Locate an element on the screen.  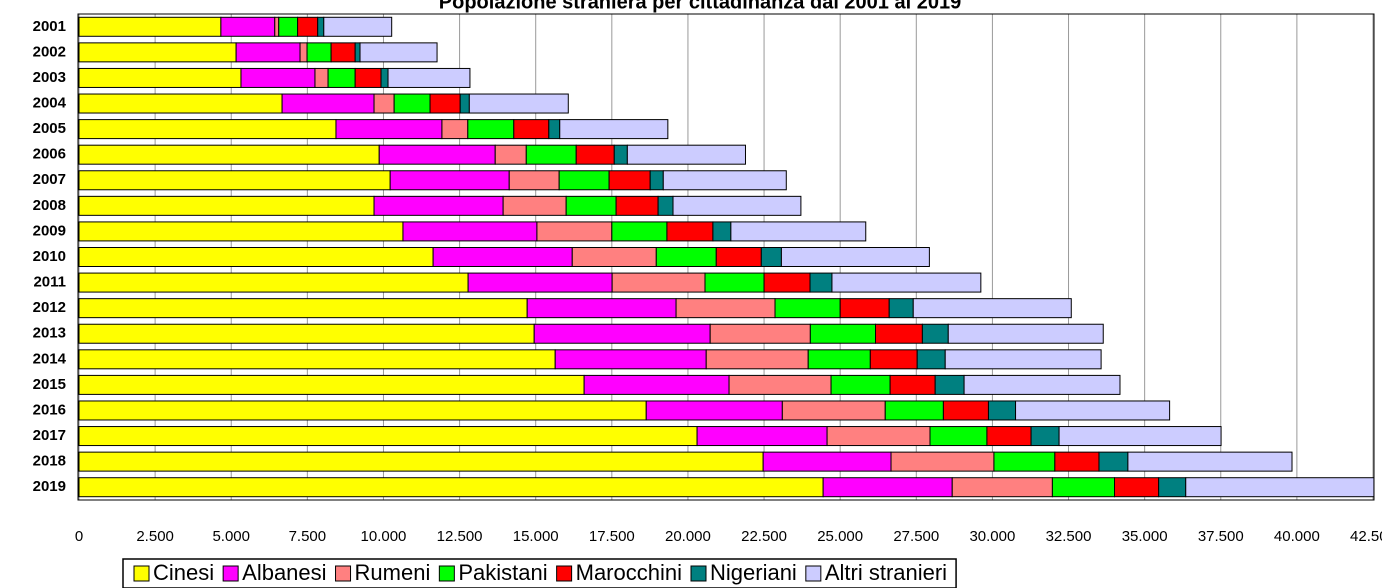
y-tick-label: 2003 is located at coordinates (49, 77).